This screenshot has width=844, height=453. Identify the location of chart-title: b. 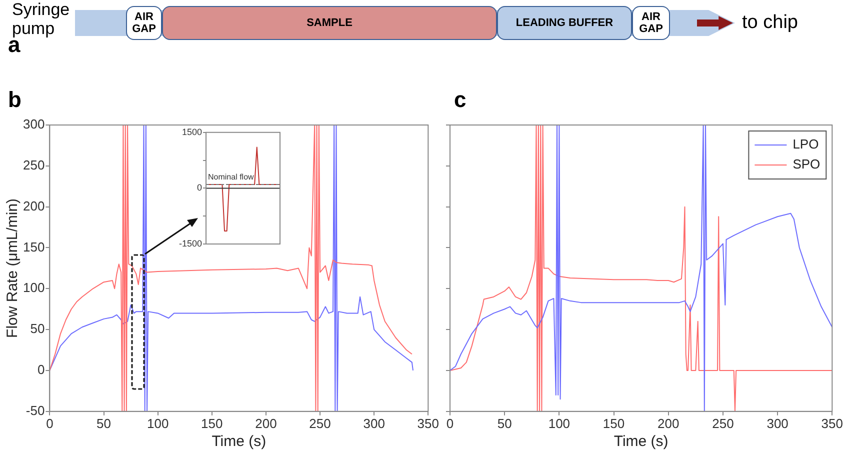
(15, 100).